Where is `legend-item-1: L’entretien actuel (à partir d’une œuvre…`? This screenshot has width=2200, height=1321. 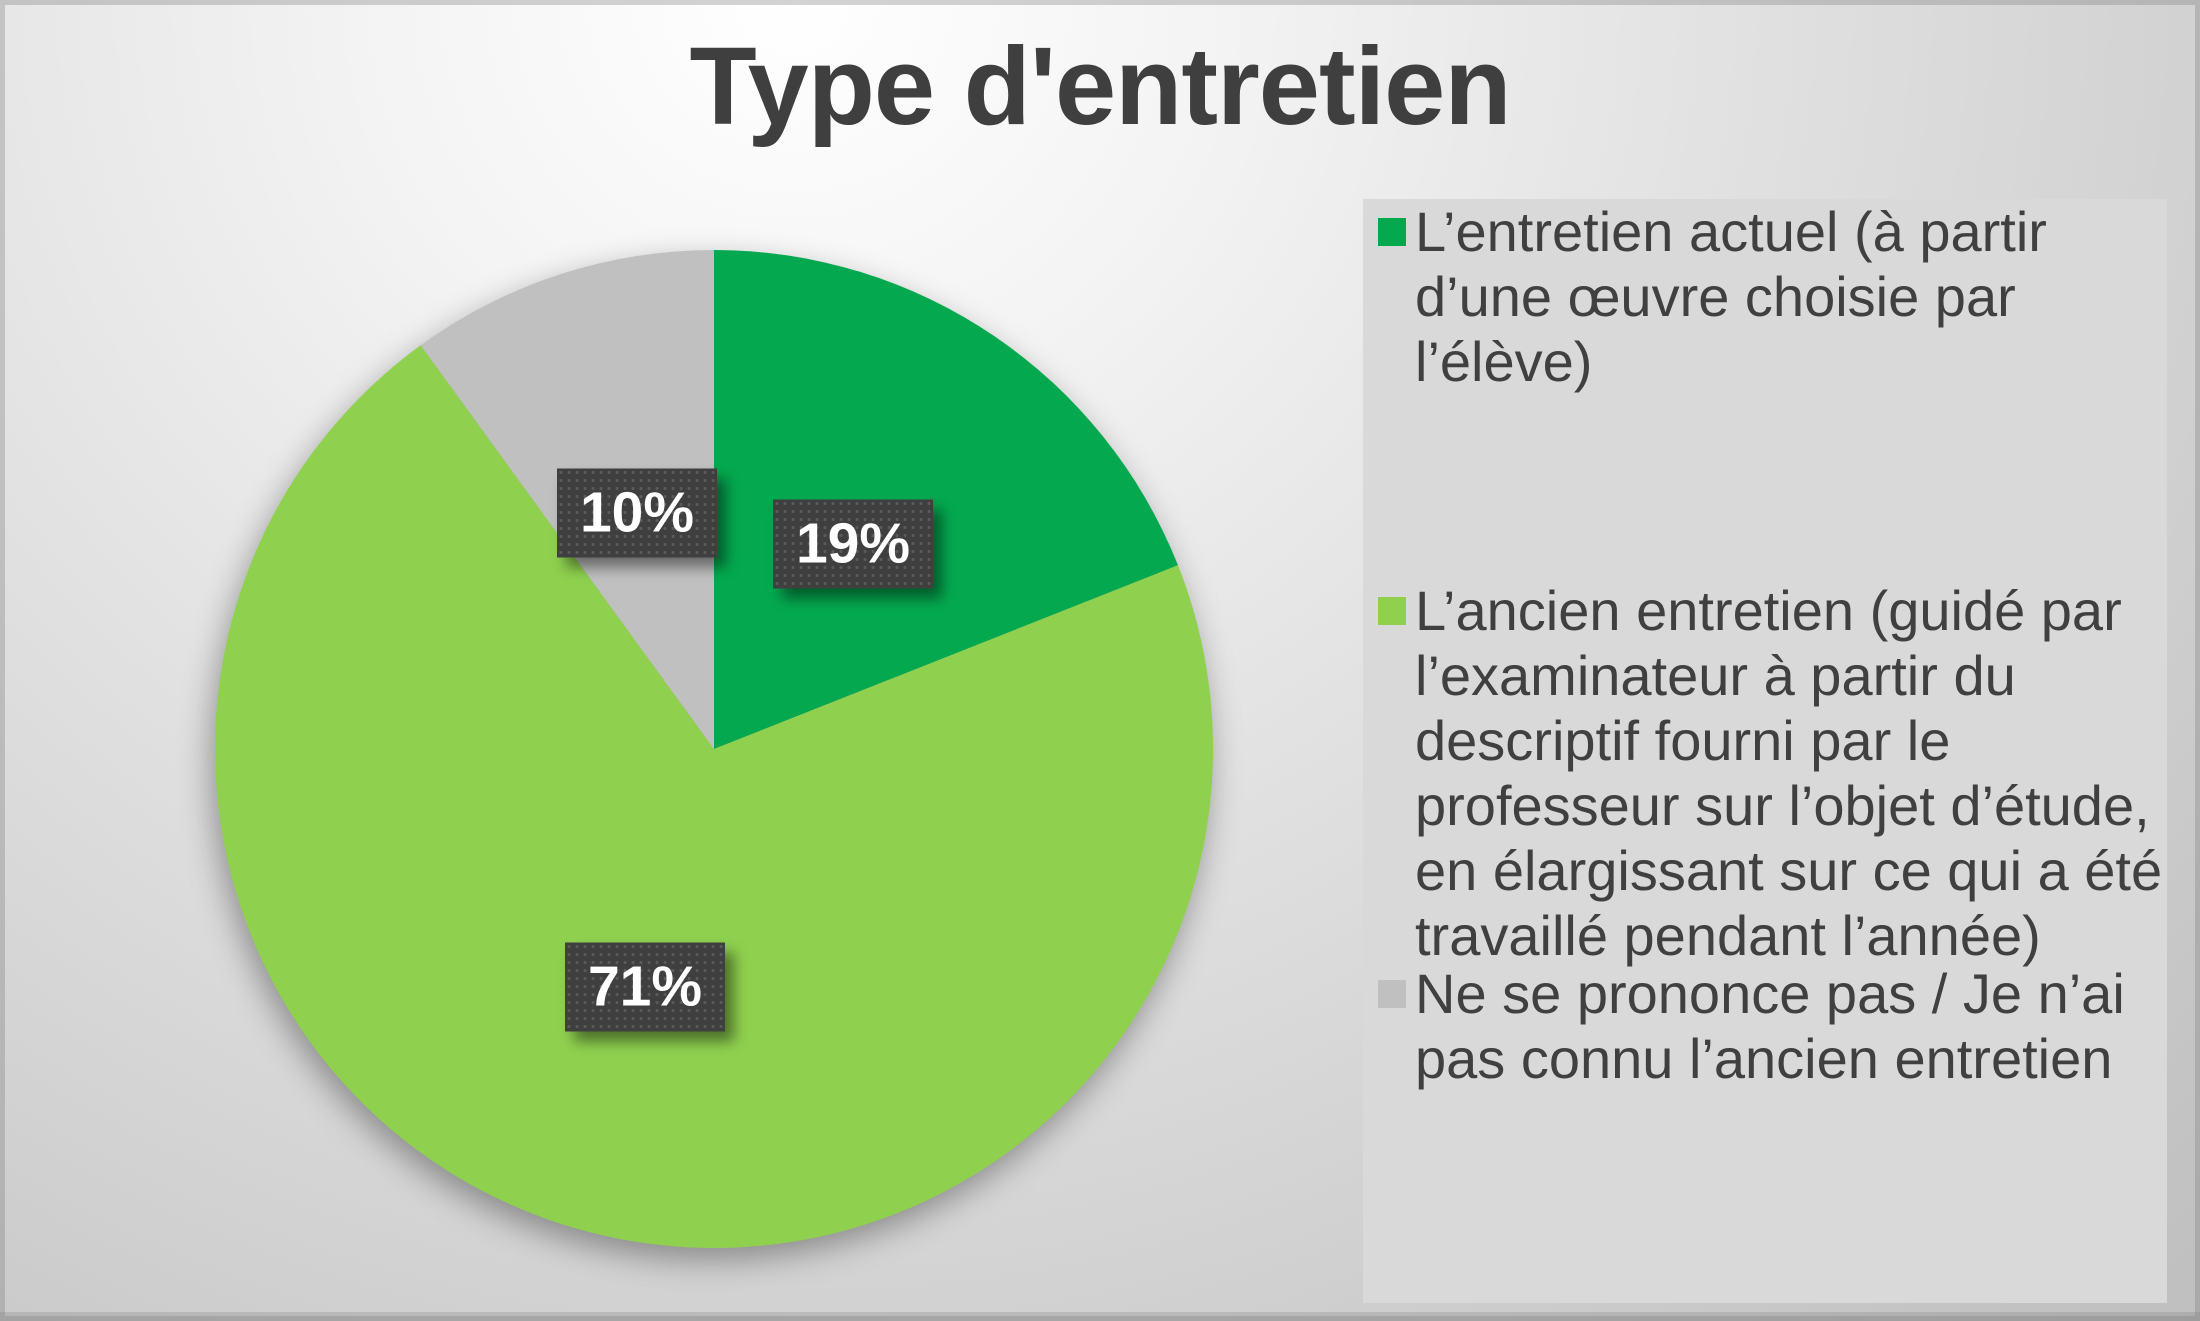 legend-item-1: L’entretien actuel (à partir d’une œuvre… is located at coordinates (1772, 296).